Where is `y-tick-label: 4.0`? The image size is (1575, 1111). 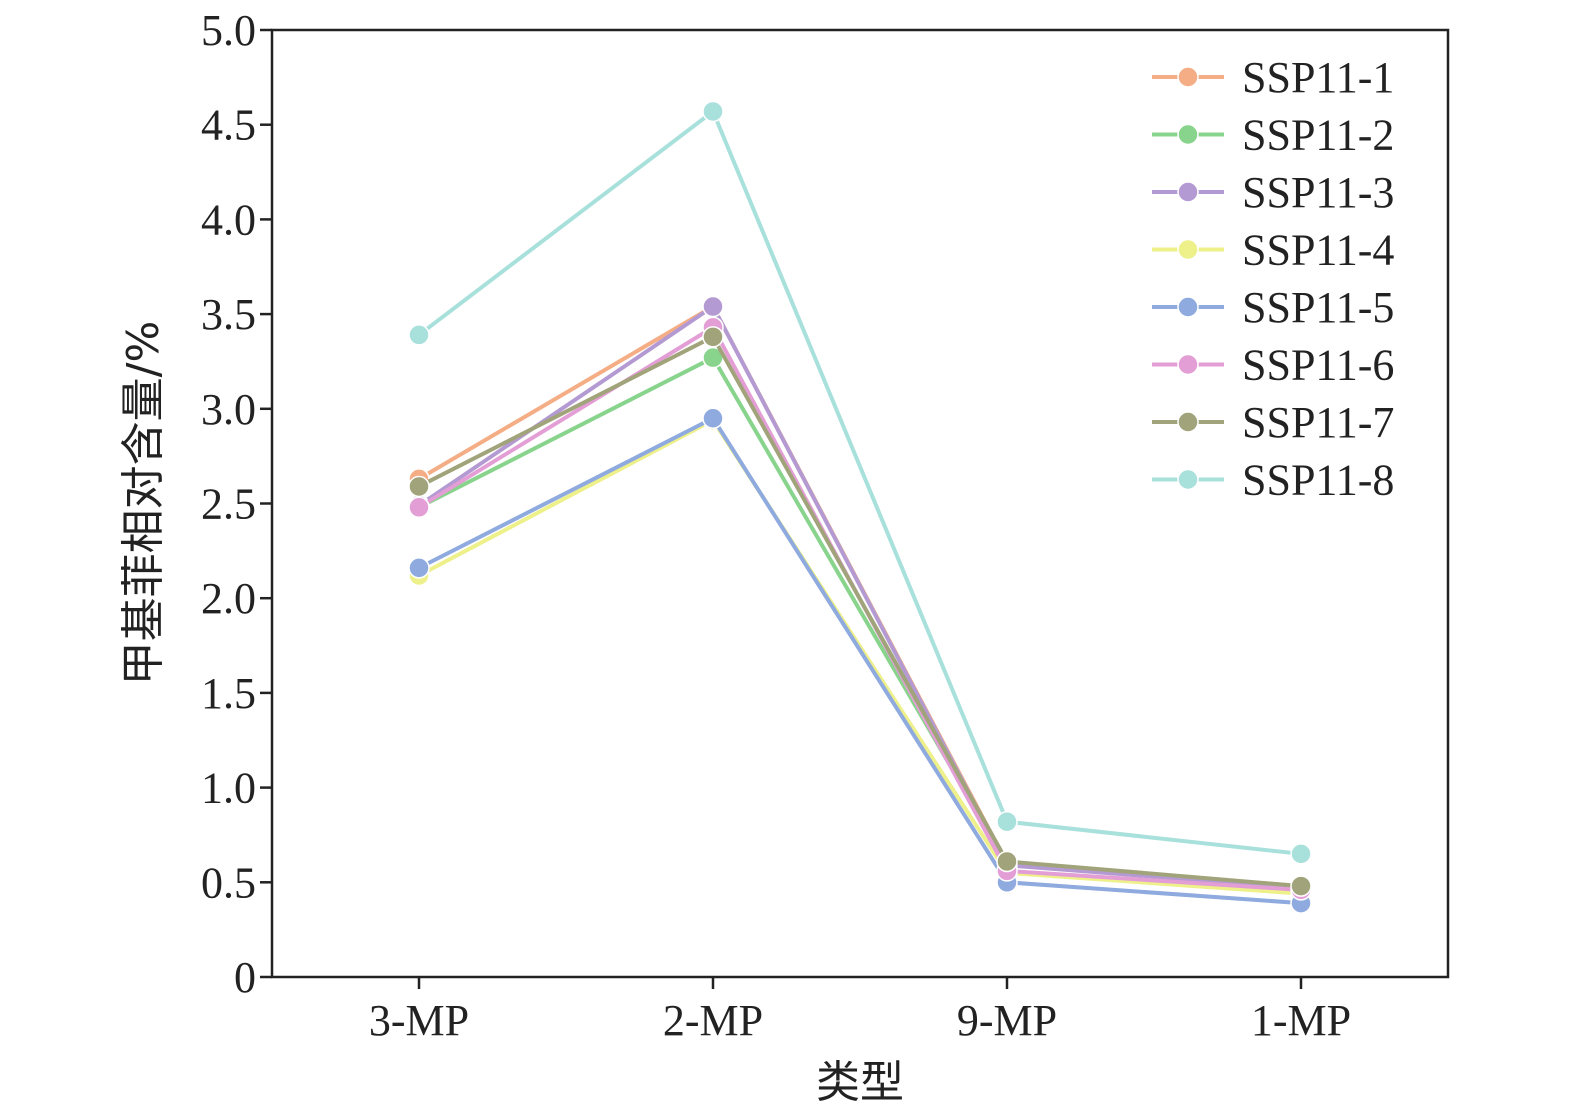 y-tick-label: 4.0 is located at coordinates (228, 219).